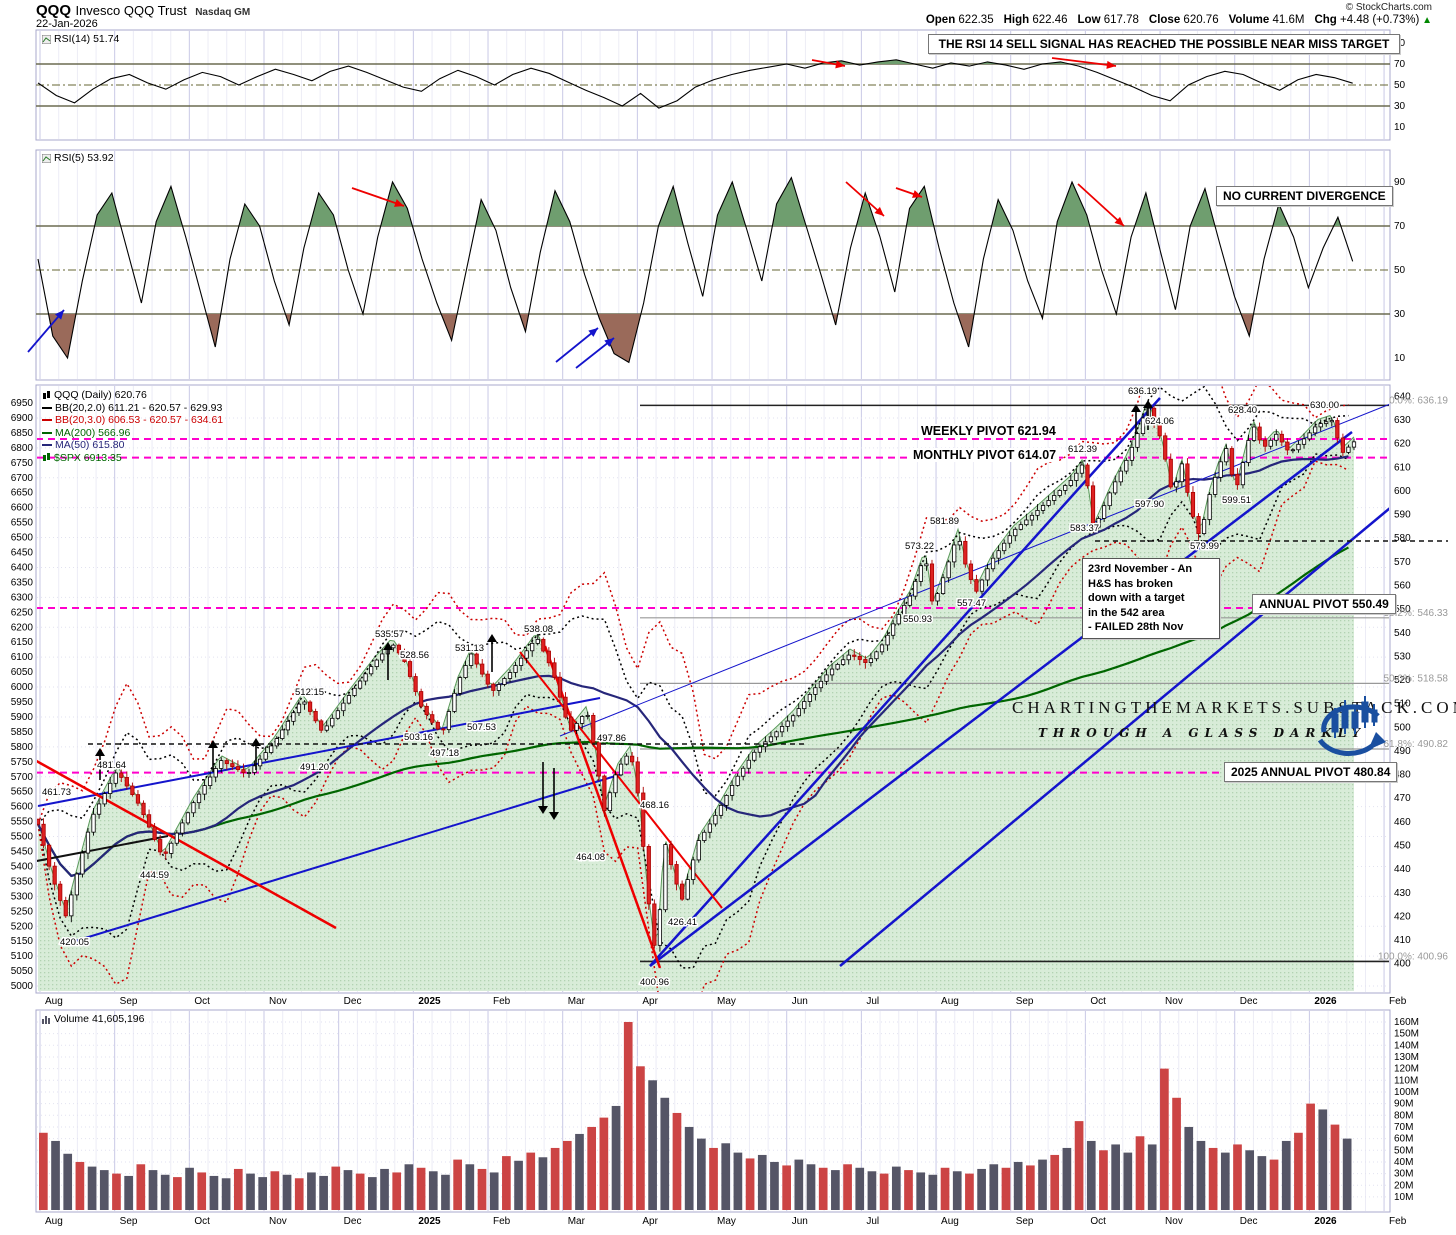 This screenshot has height=1235, width=1456. What do you see at coordinates (502, 1001) in the screenshot?
I see `month-label: Feb` at bounding box center [502, 1001].